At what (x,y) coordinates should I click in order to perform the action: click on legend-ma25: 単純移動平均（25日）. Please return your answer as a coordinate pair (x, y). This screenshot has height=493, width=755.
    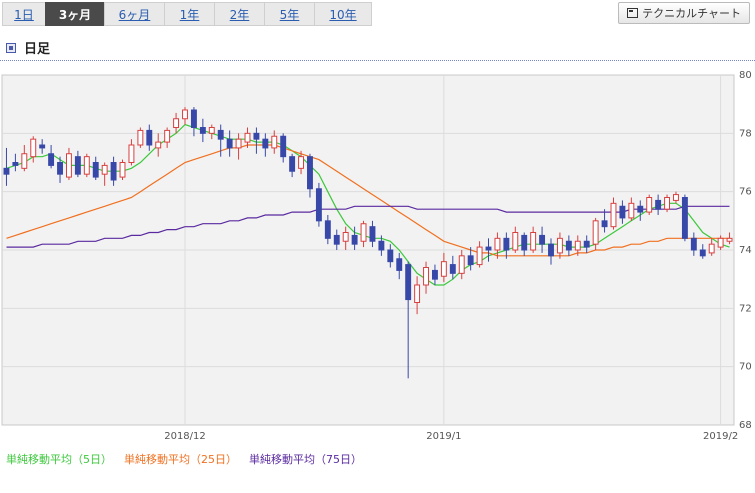
    Looking at the image, I should click on (180, 459).